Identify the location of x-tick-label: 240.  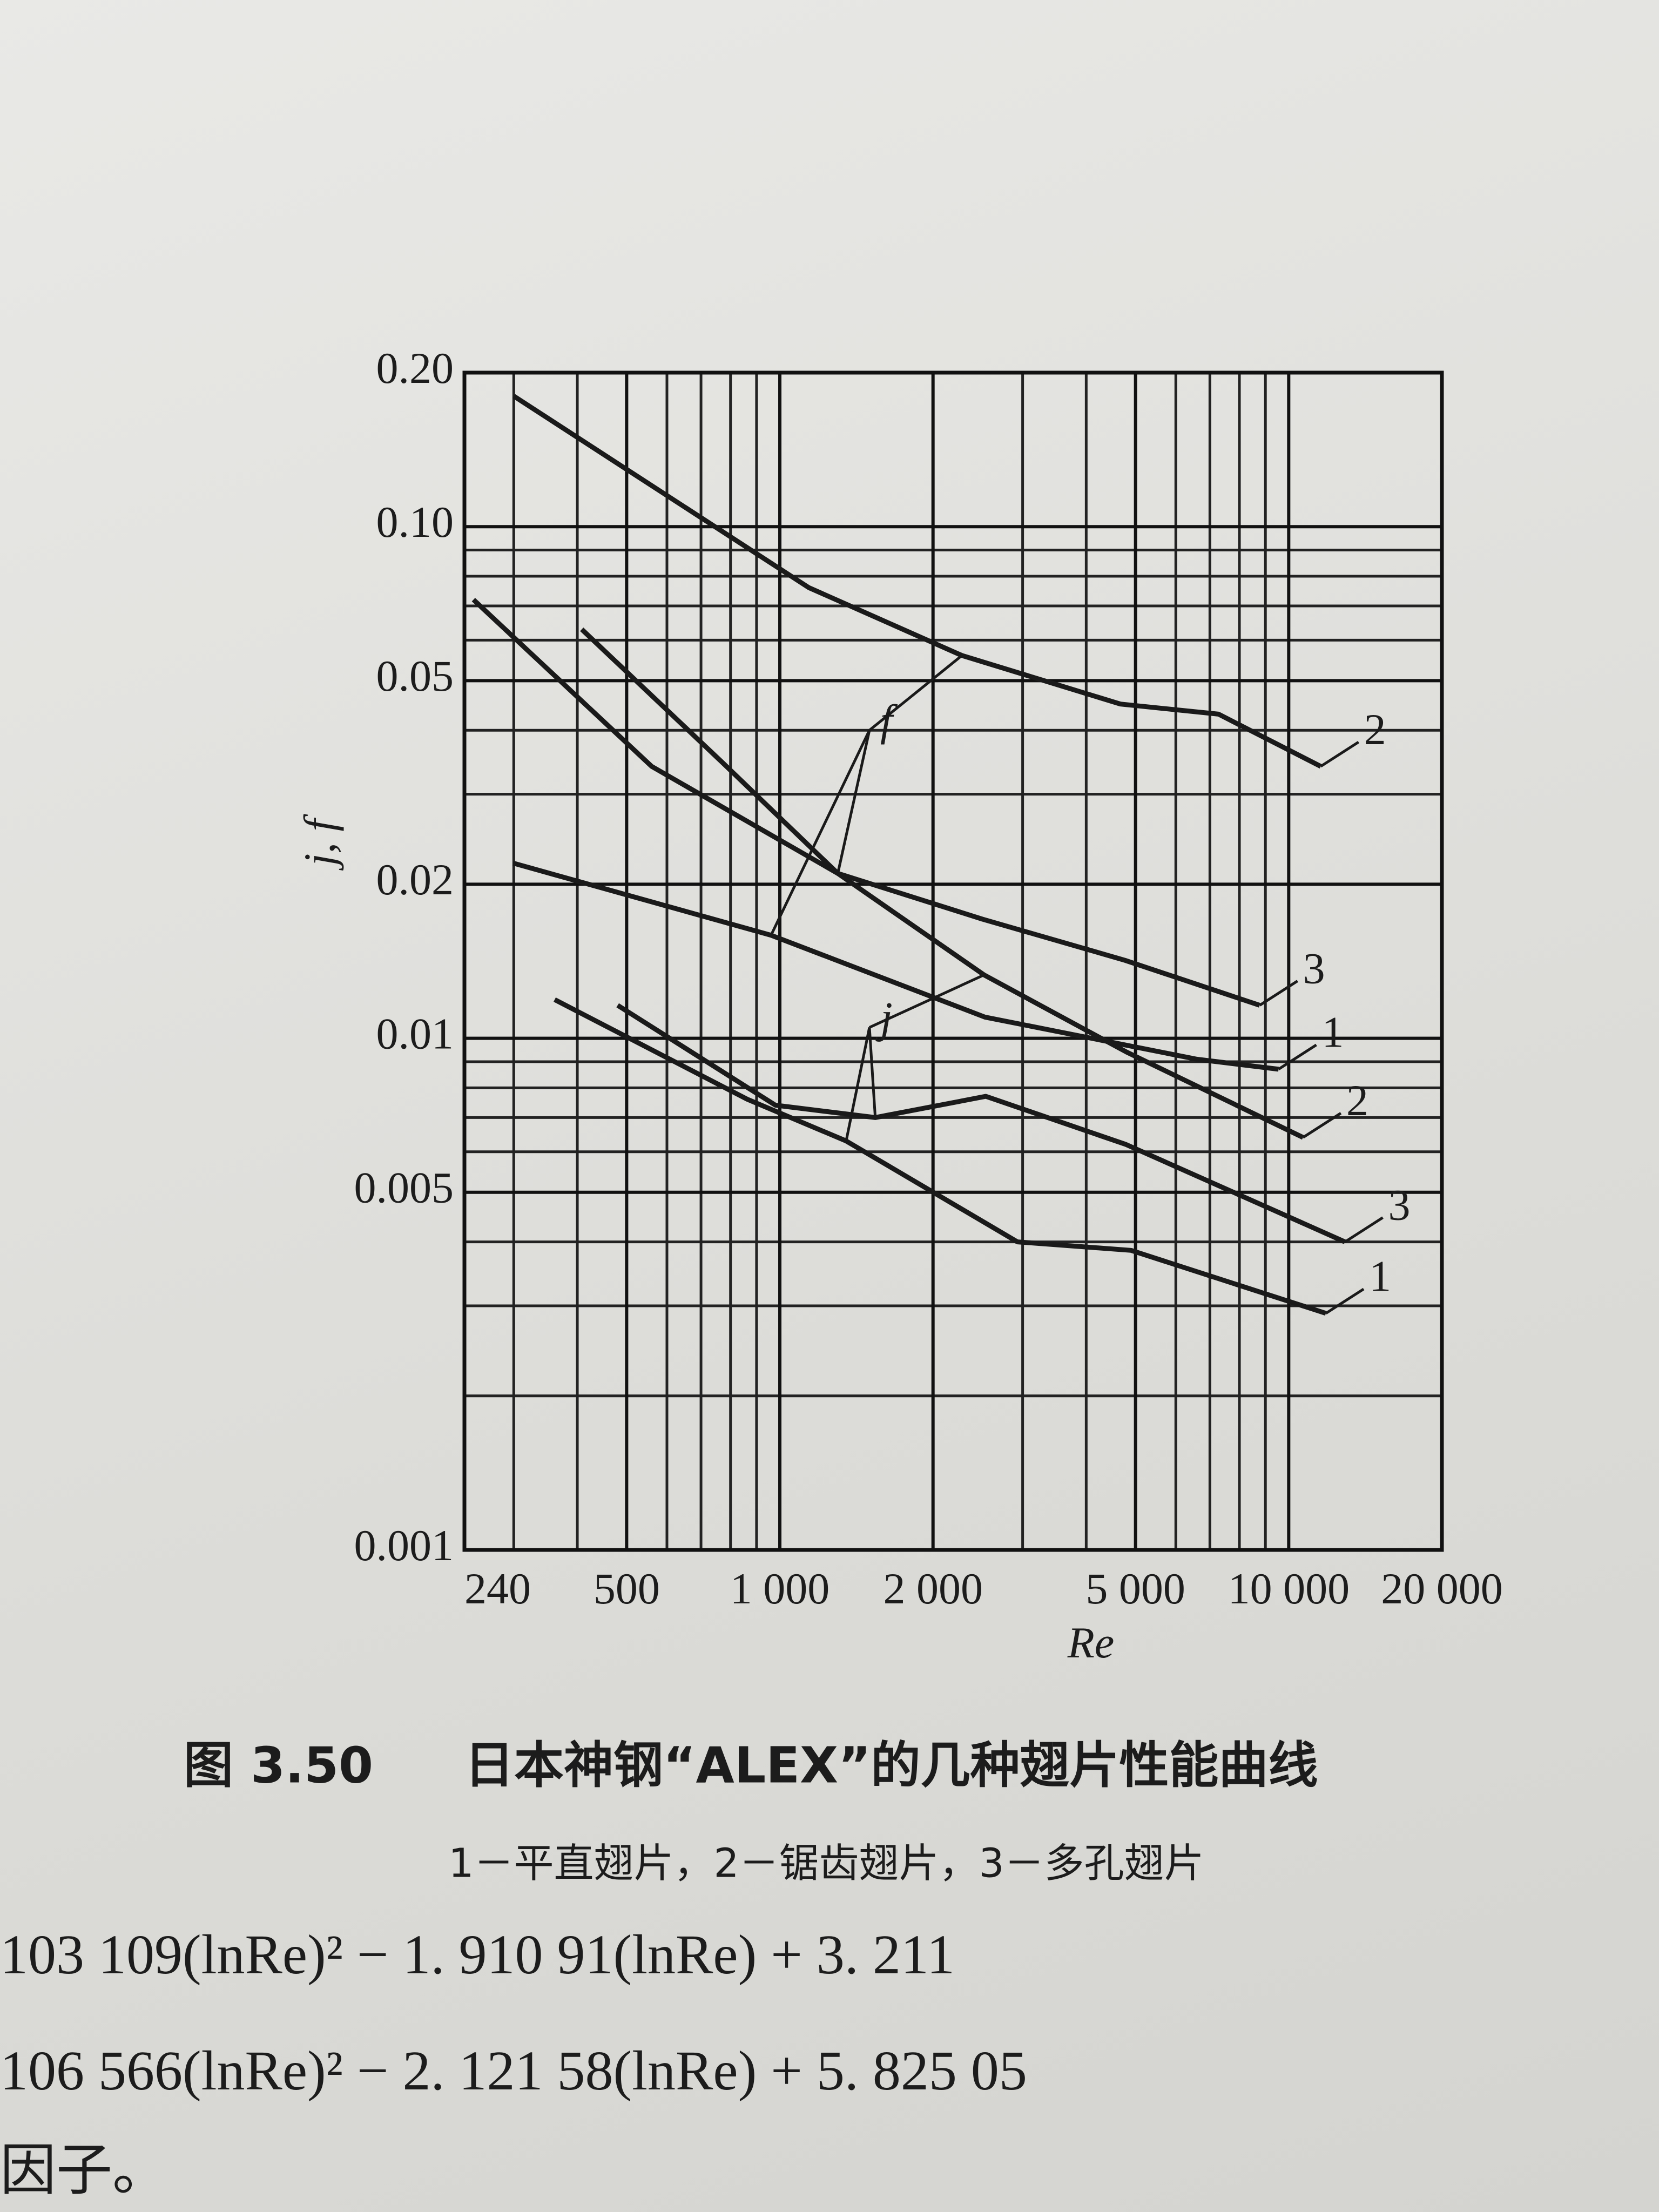
(497, 1588).